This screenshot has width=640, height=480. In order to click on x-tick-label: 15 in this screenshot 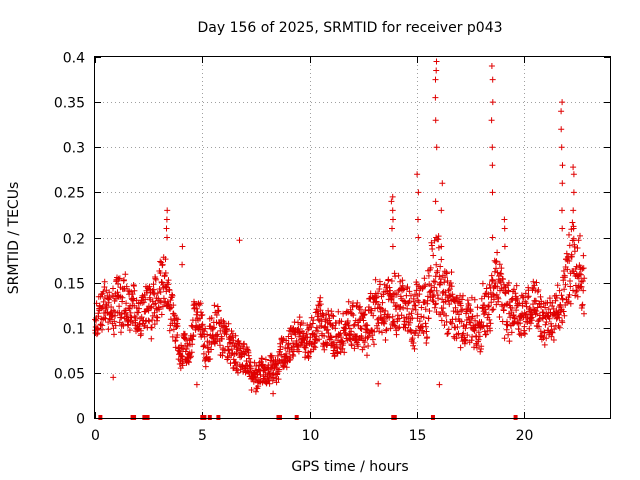, I will do `click(418, 436)`.